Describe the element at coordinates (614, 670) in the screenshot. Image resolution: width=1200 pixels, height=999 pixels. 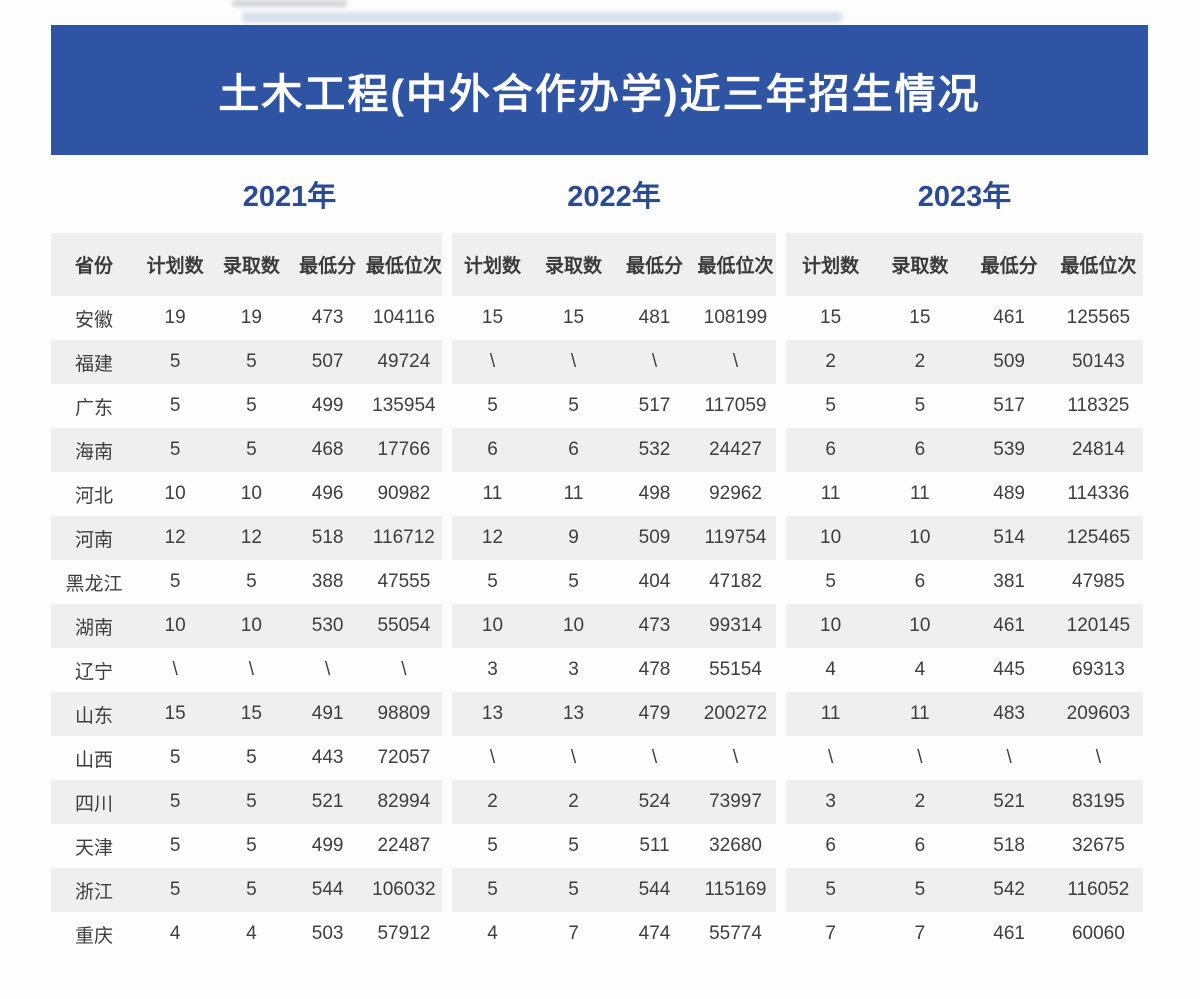
I see `row-section-2022: 3 3 478 55154` at that location.